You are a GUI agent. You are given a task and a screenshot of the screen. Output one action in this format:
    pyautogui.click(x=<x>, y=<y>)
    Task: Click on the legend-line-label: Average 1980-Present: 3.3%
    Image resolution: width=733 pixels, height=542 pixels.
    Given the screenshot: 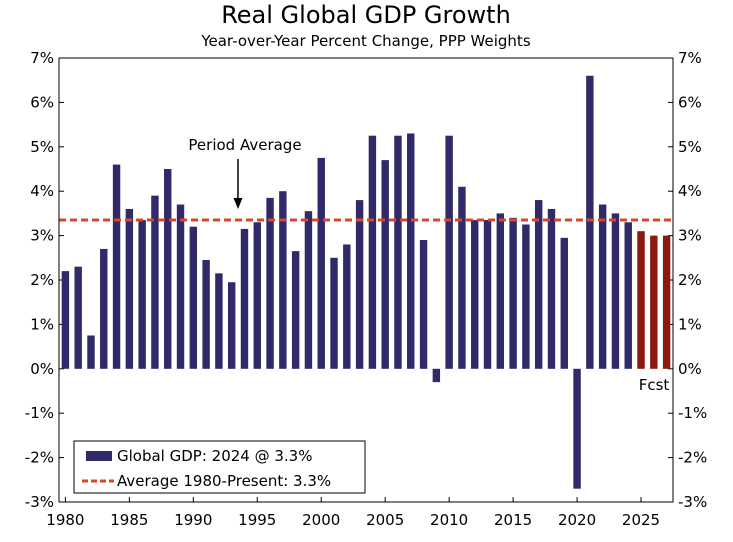 What is the action you would take?
    pyautogui.click(x=224, y=481)
    